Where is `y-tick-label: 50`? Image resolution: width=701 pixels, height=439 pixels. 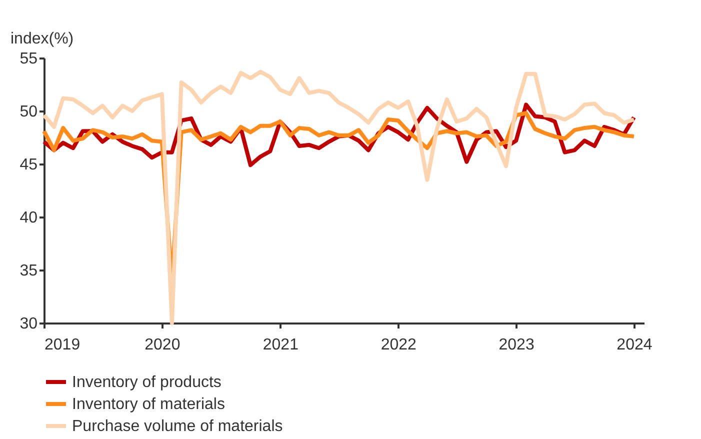 y-tick-label: 50 is located at coordinates (29, 112).